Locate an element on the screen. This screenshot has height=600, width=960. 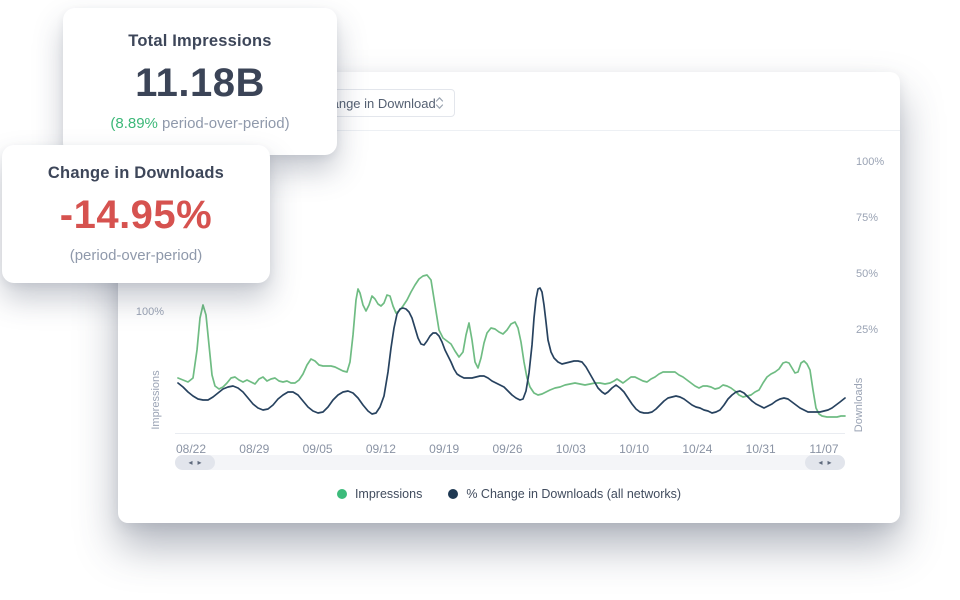
metric-dropdown-value: Change in Downloads is located at coordinates (375, 103).